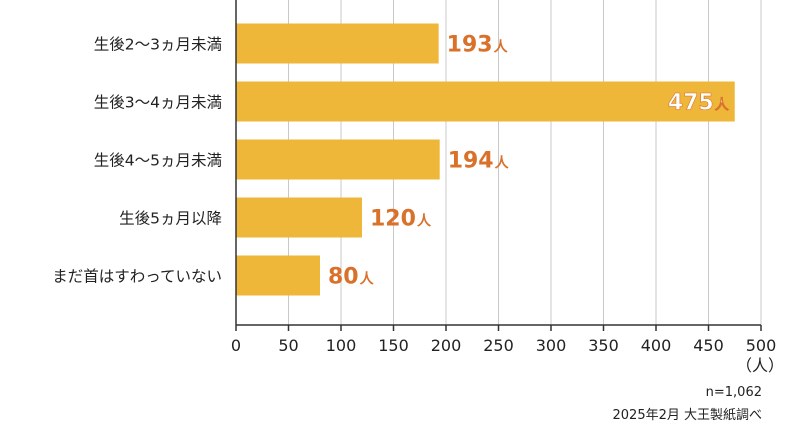 This screenshot has height=431, width=800. Describe the element at coordinates (236, 345) in the screenshot. I see `x-tick-label: 0` at that location.